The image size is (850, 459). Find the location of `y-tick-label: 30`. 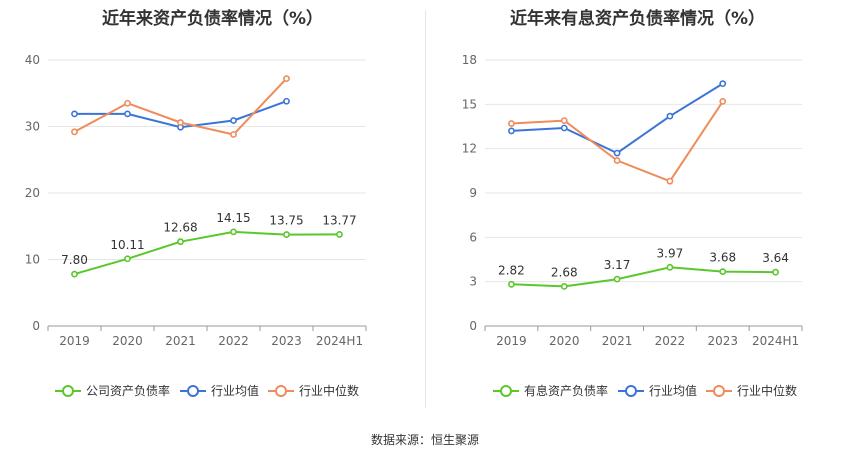

y-tick-label: 30 is located at coordinates (32, 127).